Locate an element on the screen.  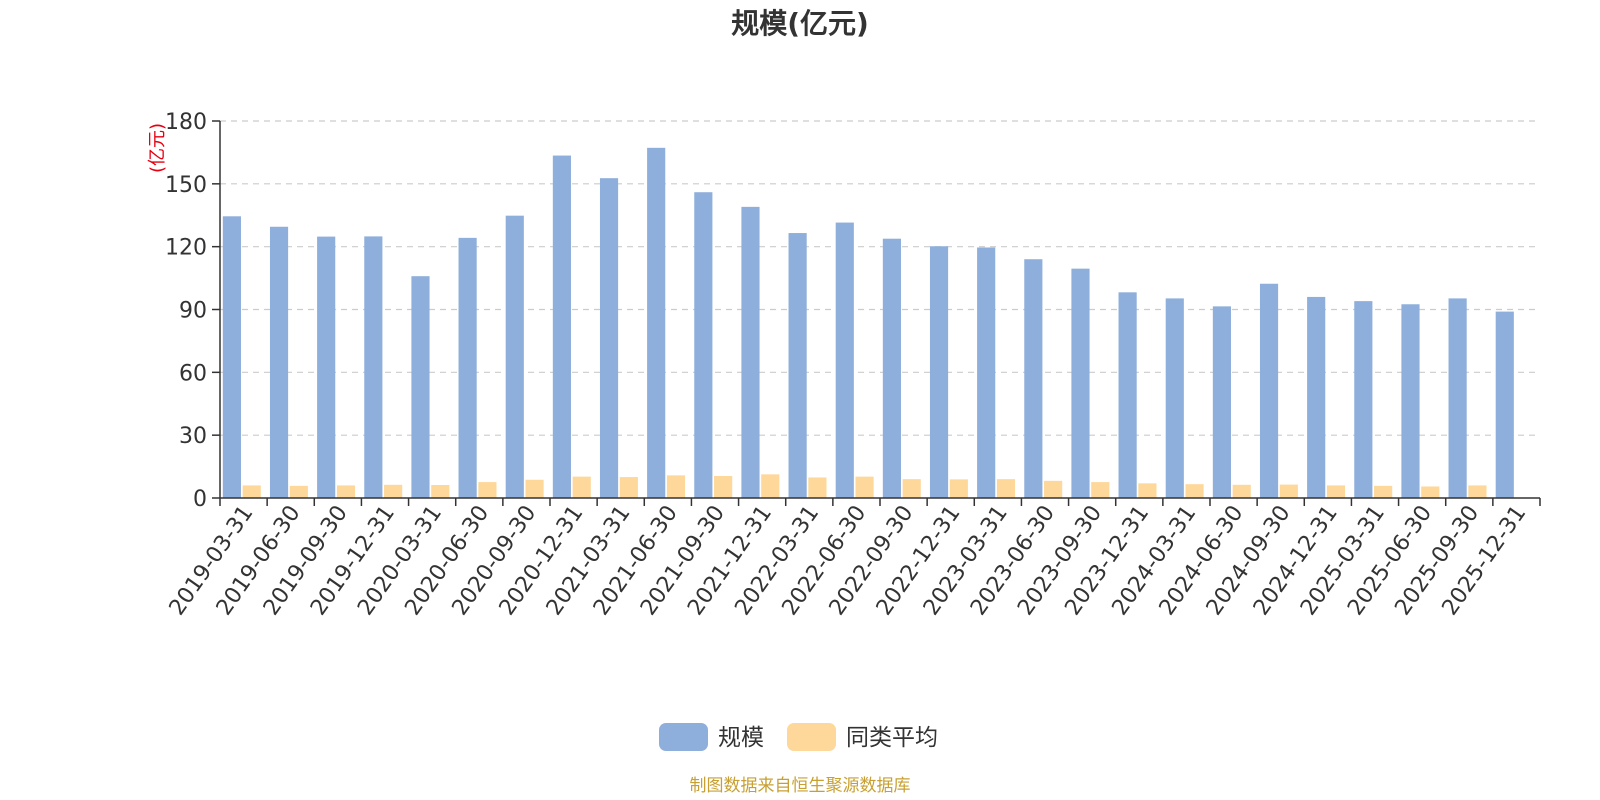
chart-title: 规模(亿元) is located at coordinates (800, 23).